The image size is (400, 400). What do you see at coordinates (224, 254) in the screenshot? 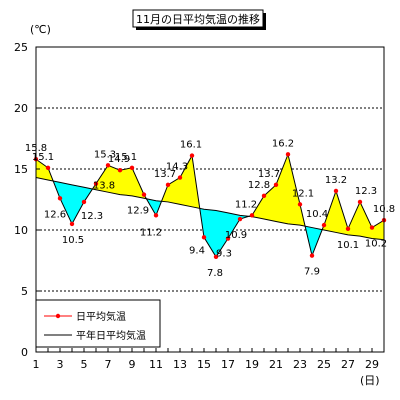
I see `data-label: 9.3` at bounding box center [224, 254].